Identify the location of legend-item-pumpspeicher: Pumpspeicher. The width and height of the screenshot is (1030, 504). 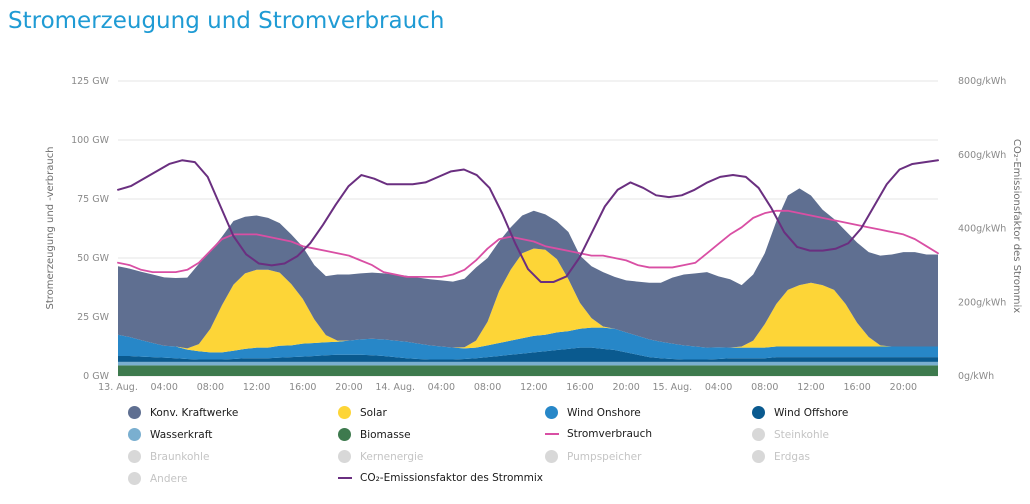
(593, 456).